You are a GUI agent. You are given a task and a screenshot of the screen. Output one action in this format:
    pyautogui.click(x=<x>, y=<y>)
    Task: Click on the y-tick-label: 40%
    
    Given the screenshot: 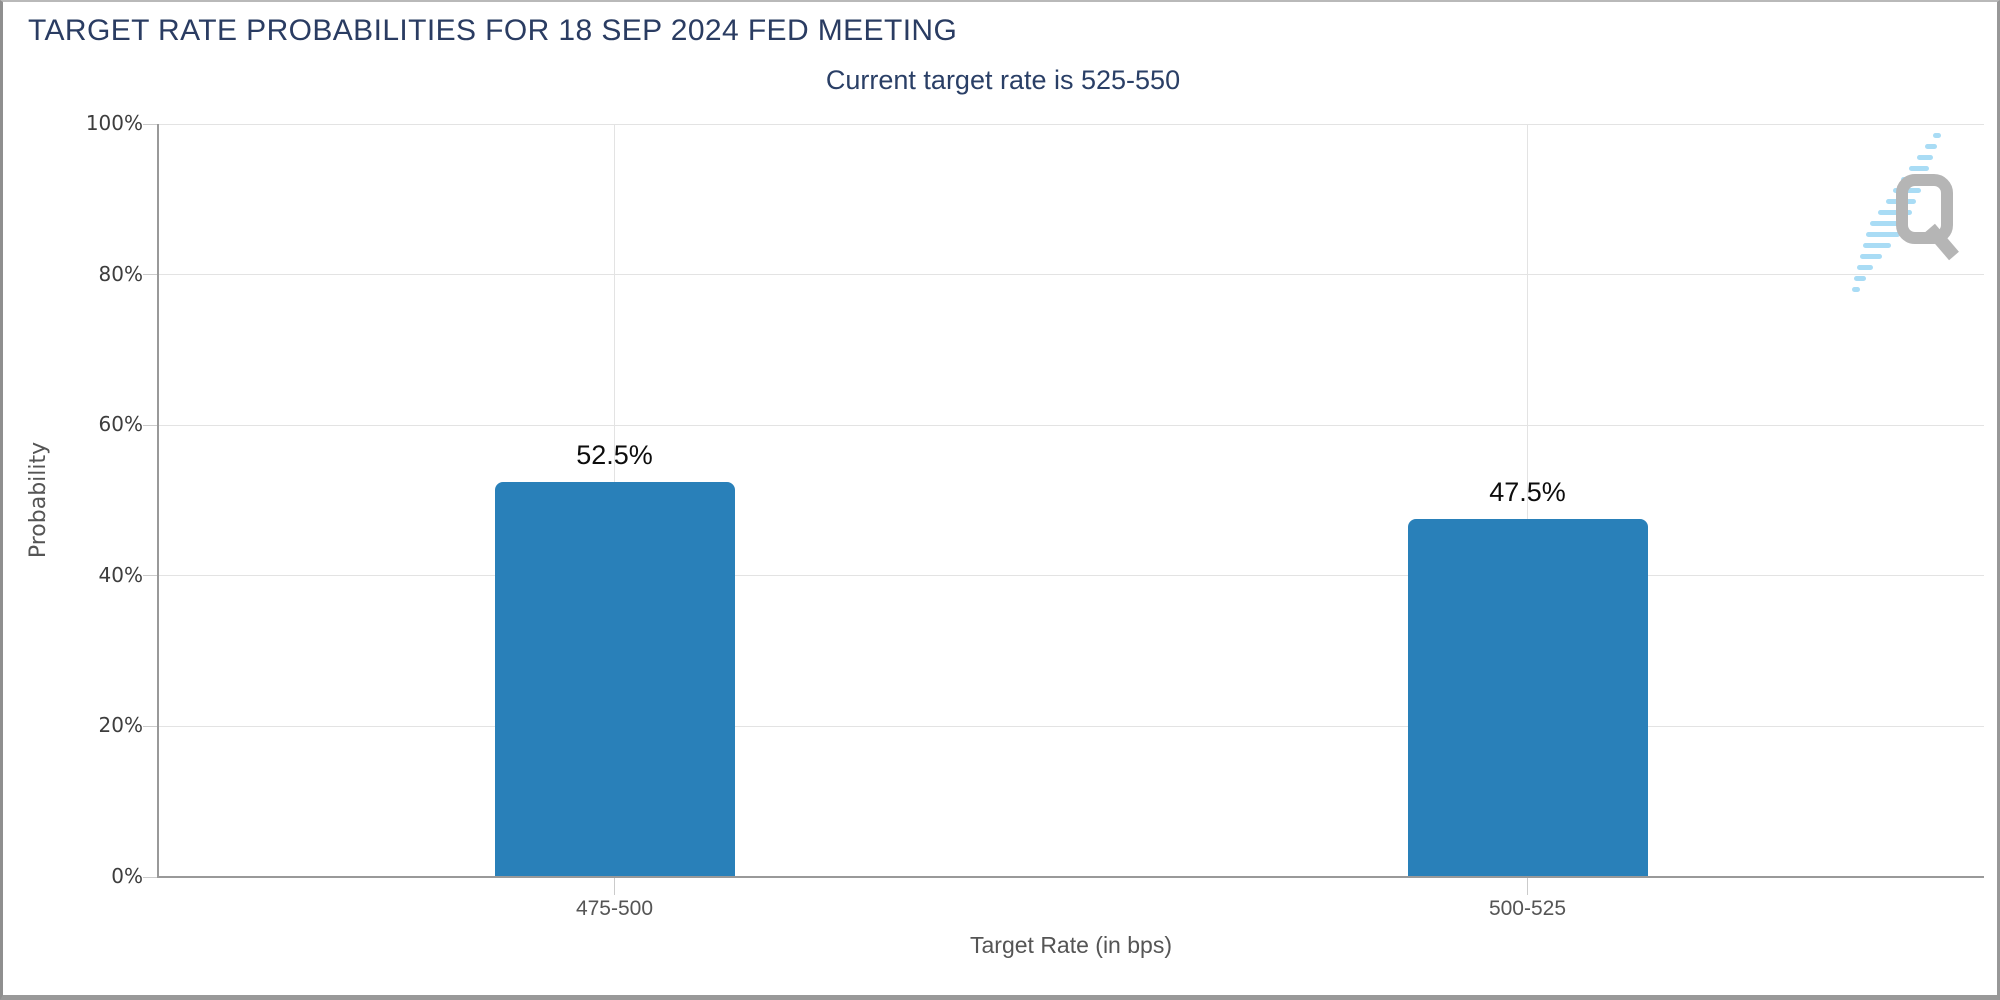 What is the action you would take?
    pyautogui.click(x=120, y=574)
    